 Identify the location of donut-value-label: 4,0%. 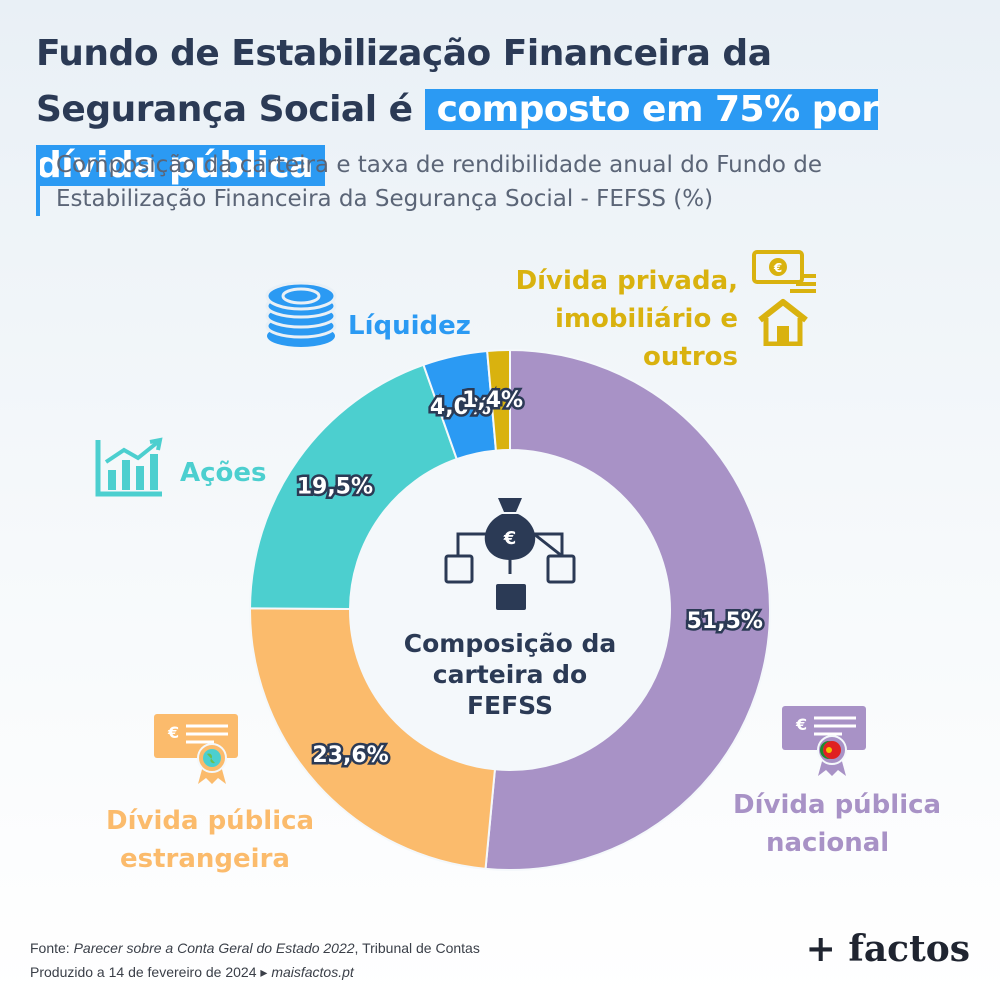
(460, 407).